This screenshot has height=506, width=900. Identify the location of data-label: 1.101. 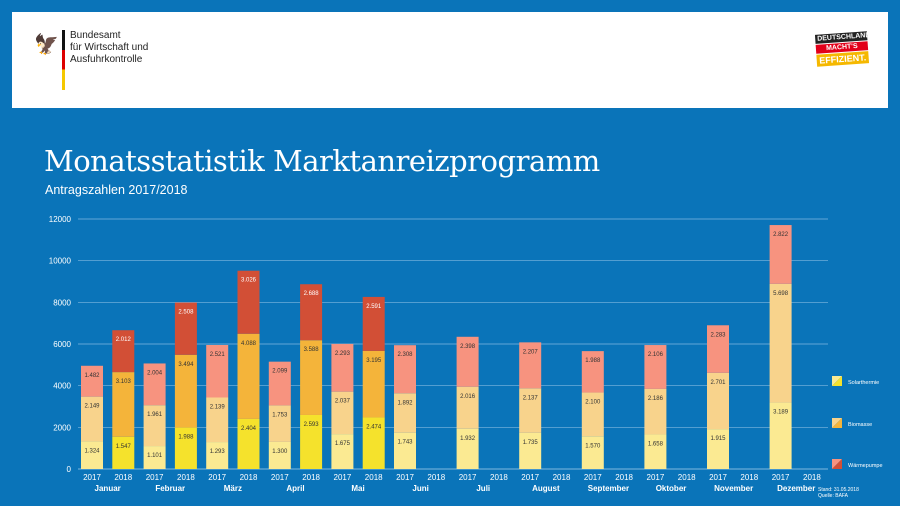
(155, 456).